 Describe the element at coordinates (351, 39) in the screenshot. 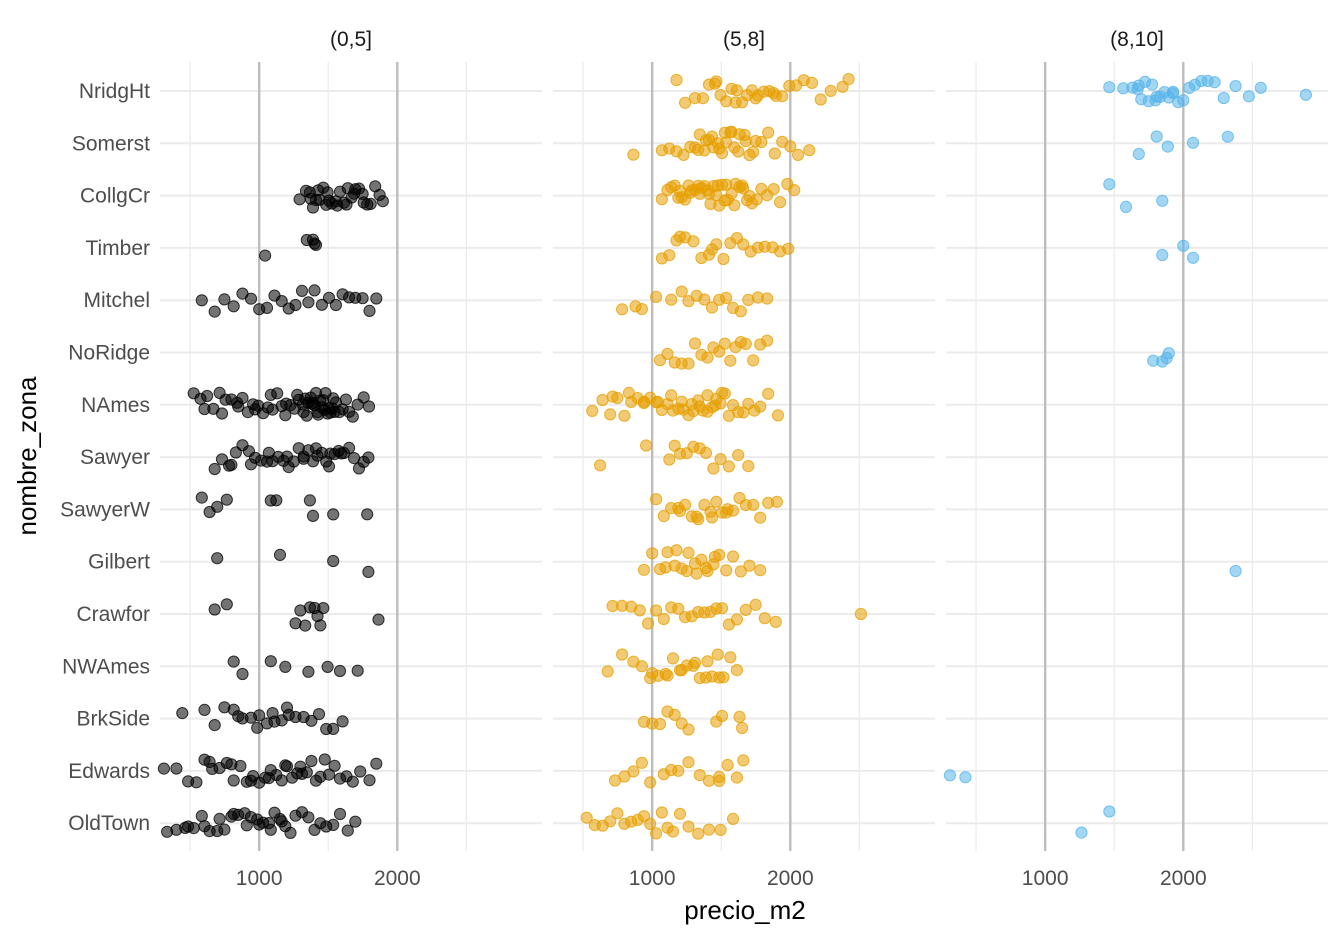

I see `facet-strip-label: (0,5]` at that location.